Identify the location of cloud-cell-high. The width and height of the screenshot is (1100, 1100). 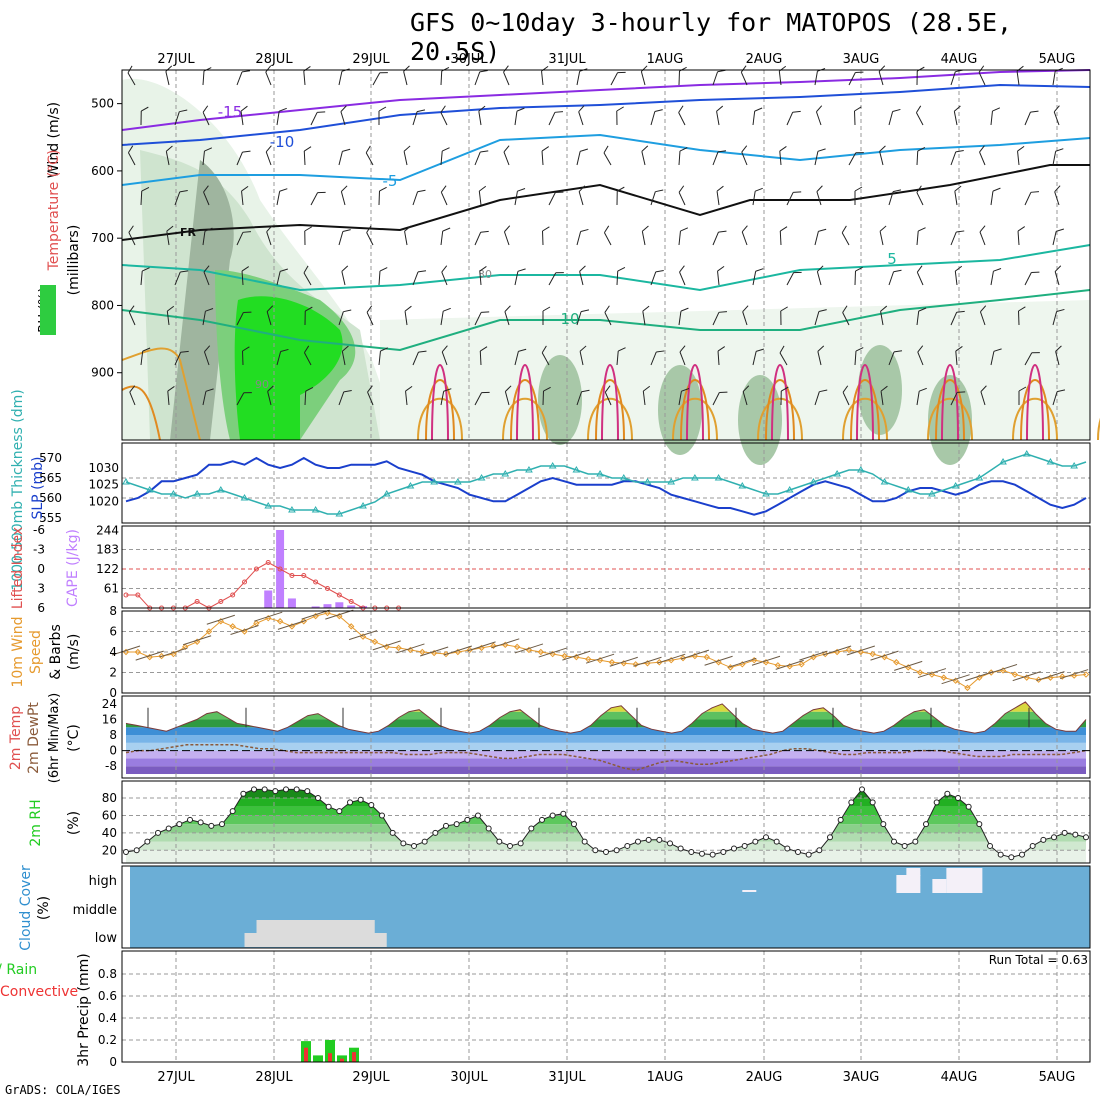
(939, 886).